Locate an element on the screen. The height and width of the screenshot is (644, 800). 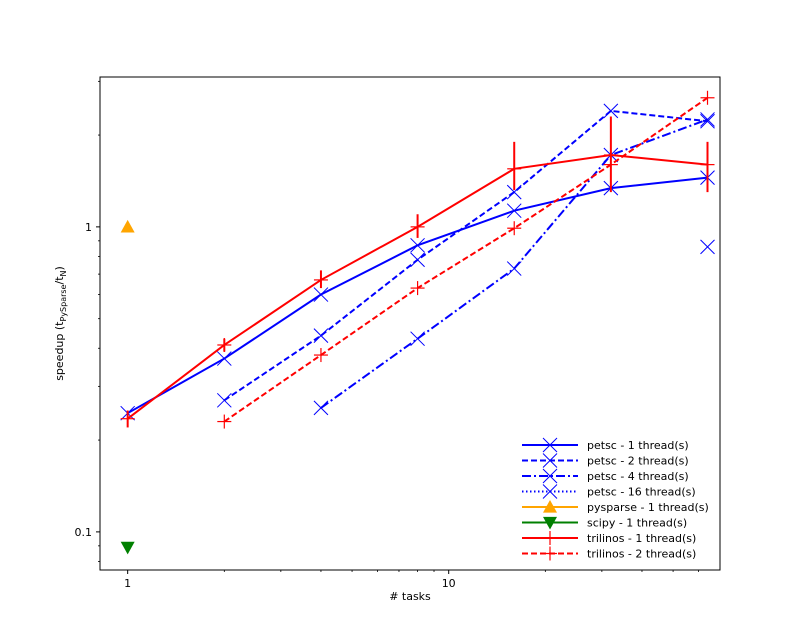
legend-label: petsc - 2 thread(s) is located at coordinates (638, 461).